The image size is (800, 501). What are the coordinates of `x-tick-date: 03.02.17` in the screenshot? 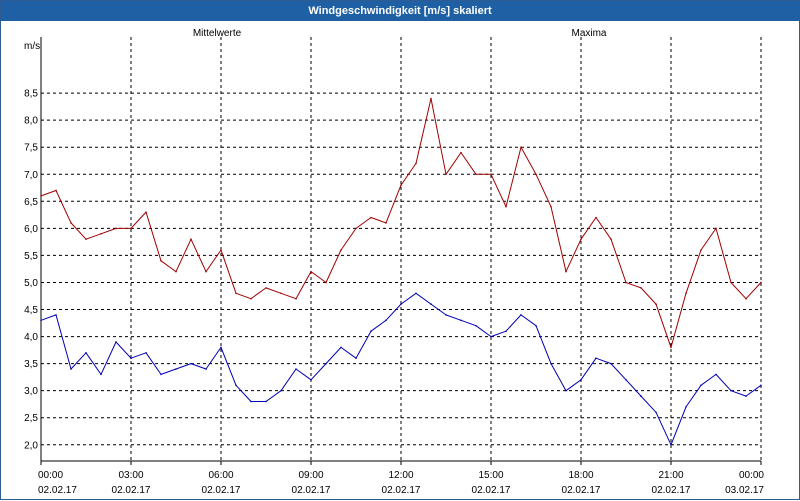 It's located at (744, 490).